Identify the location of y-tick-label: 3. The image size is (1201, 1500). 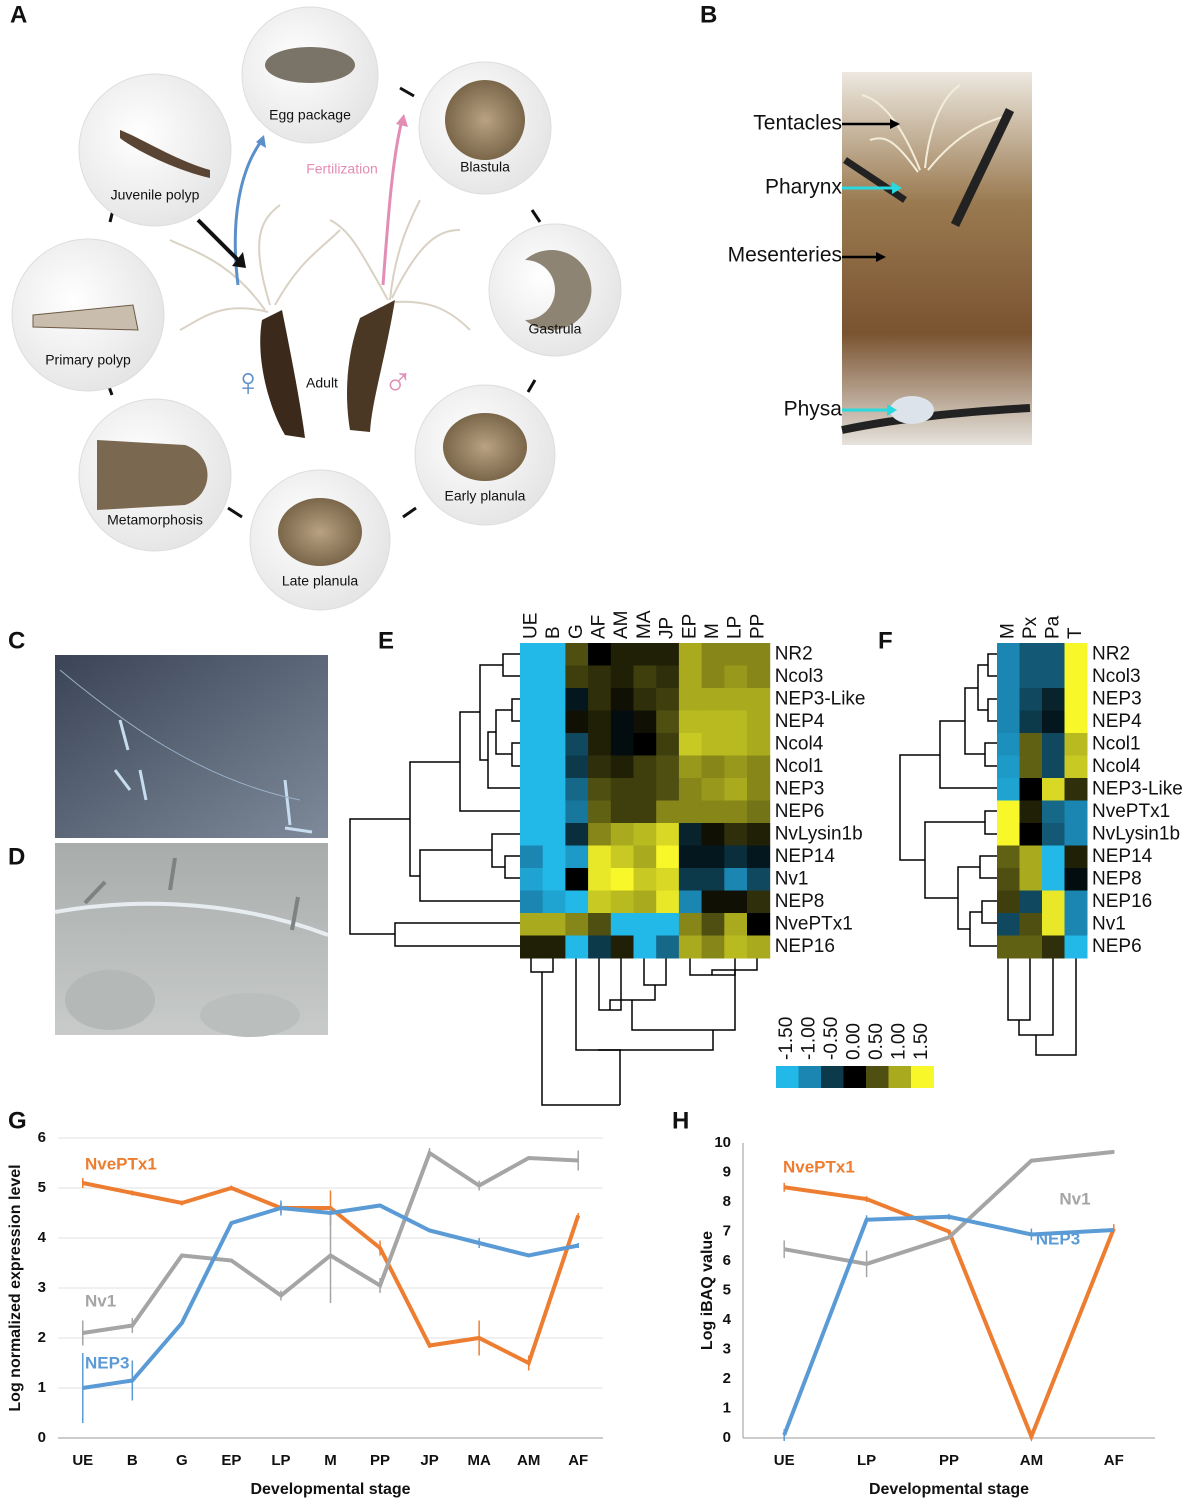
(727, 1348).